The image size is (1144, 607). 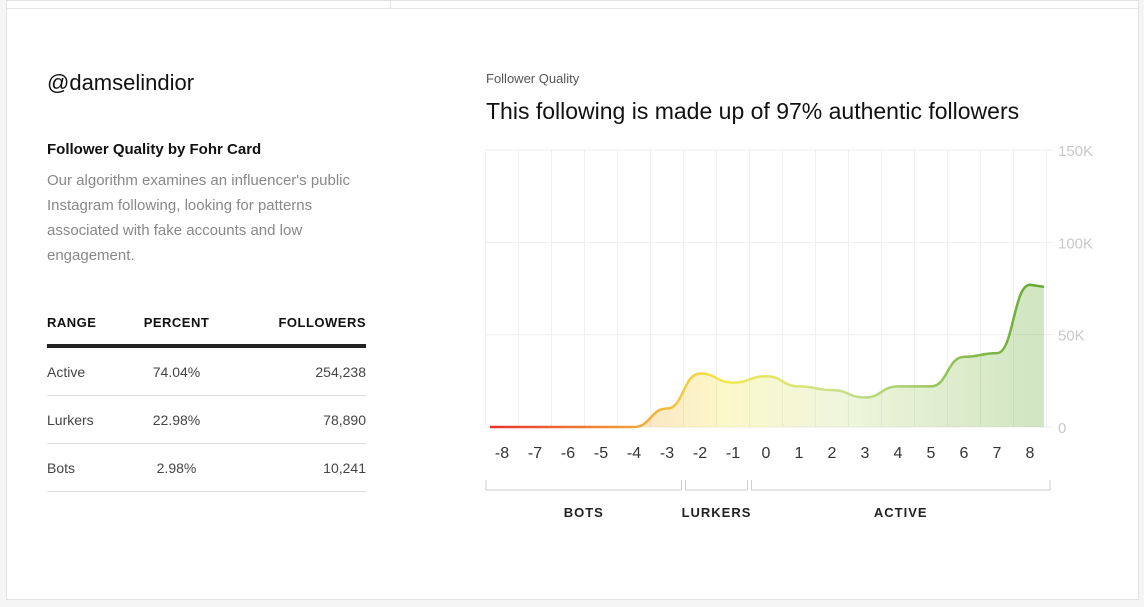 What do you see at coordinates (964, 453) in the screenshot?
I see `x-tick-label: 6` at bounding box center [964, 453].